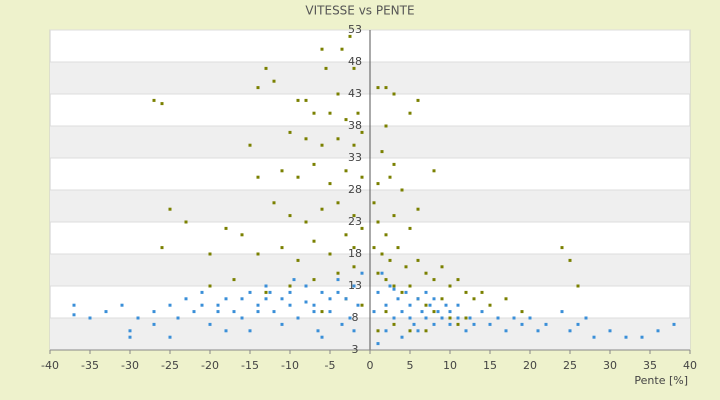 The image size is (720, 400). I want to click on y-tick-label: 53, so click(355, 29).